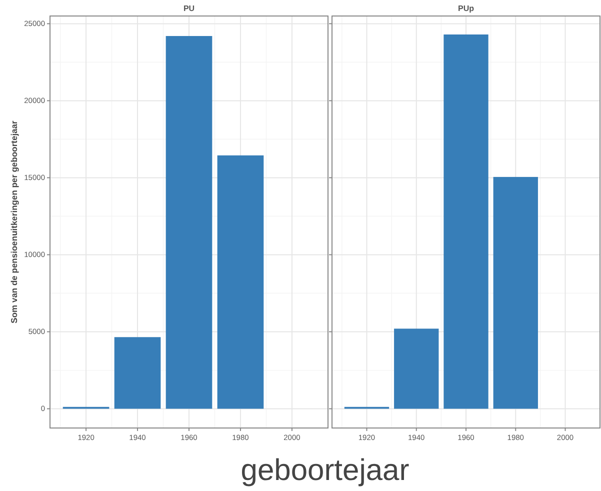  Describe the element at coordinates (466, 8) in the screenshot. I see `chart-title: PUp` at that location.